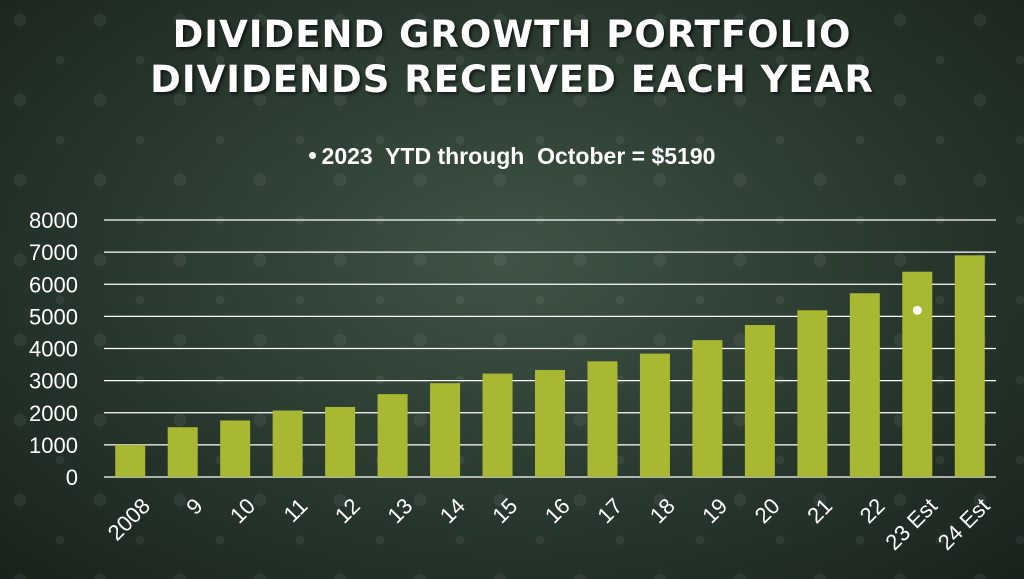 The height and width of the screenshot is (579, 1024). Describe the element at coordinates (504, 510) in the screenshot. I see `x-tick-label: 15` at that location.